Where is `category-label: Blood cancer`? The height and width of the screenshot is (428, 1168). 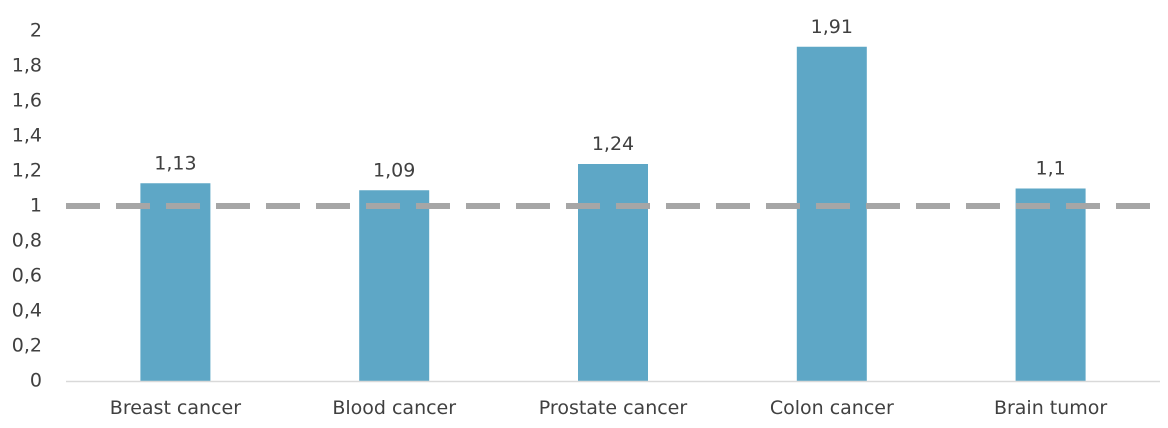 category-label: Blood cancer is located at coordinates (394, 408).